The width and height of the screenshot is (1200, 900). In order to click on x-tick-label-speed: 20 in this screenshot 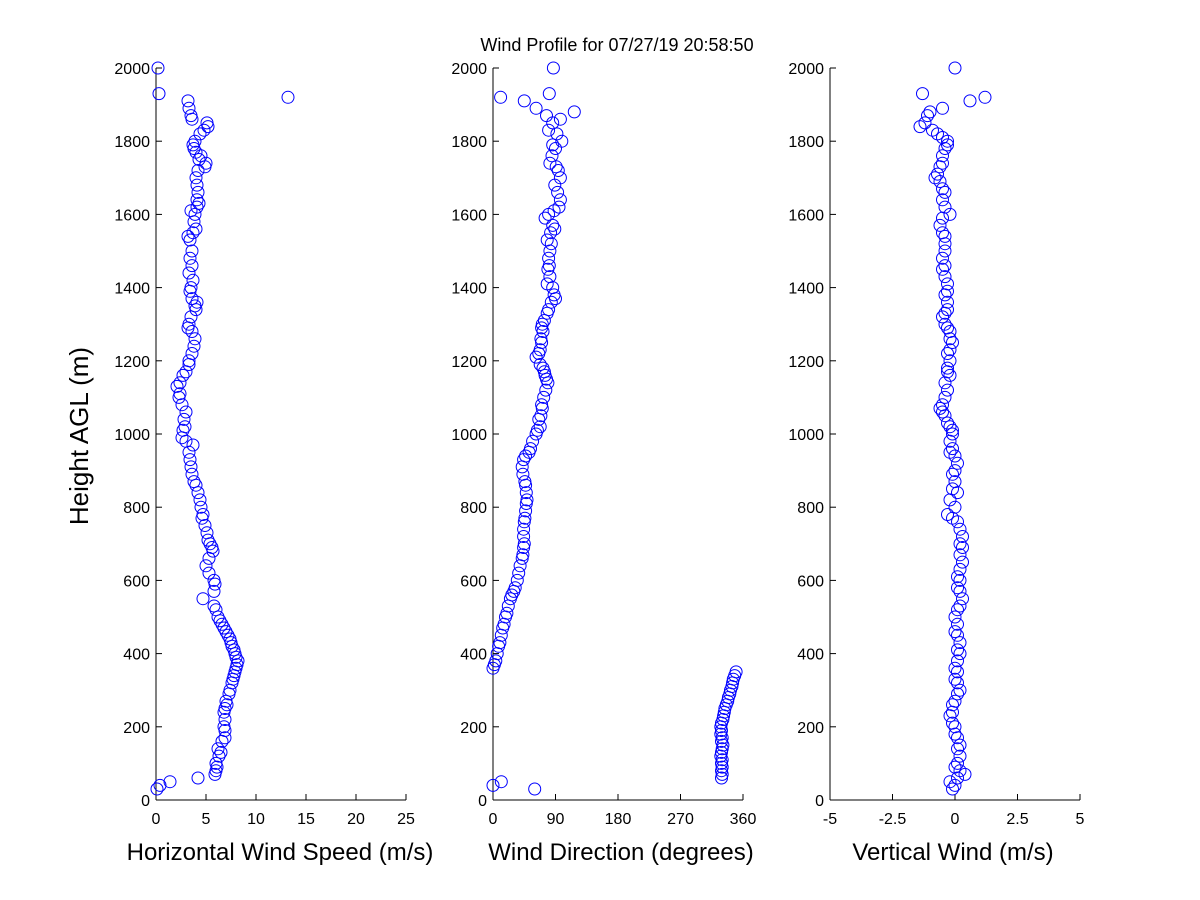, I will do `click(356, 819)`.